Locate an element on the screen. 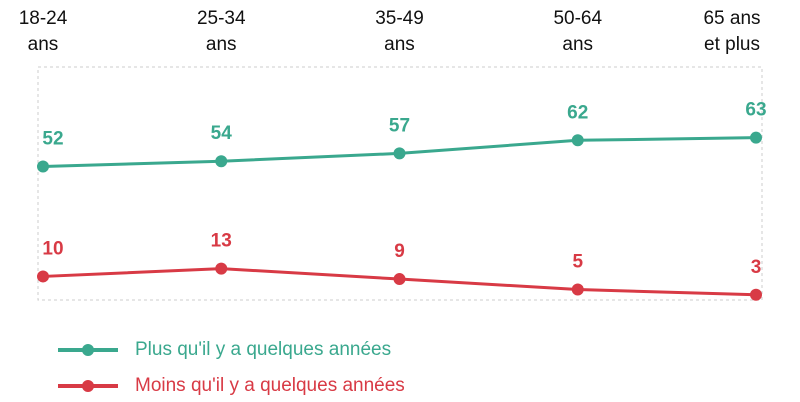 This screenshot has height=402, width=800. value-label: 13 is located at coordinates (221, 241).